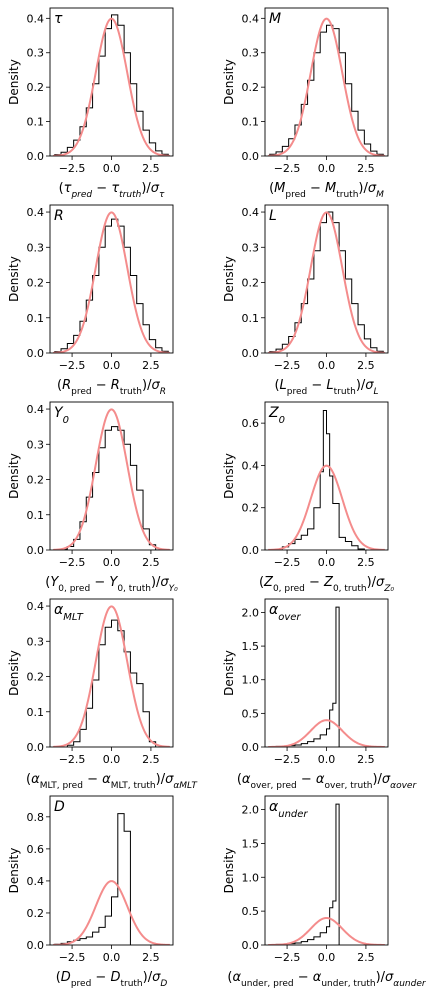 Image resolution: width=435 pixels, height=996 pixels. What do you see at coordinates (251, 612) in the screenshot?
I see `y-tick-label: 2.0` at bounding box center [251, 612].